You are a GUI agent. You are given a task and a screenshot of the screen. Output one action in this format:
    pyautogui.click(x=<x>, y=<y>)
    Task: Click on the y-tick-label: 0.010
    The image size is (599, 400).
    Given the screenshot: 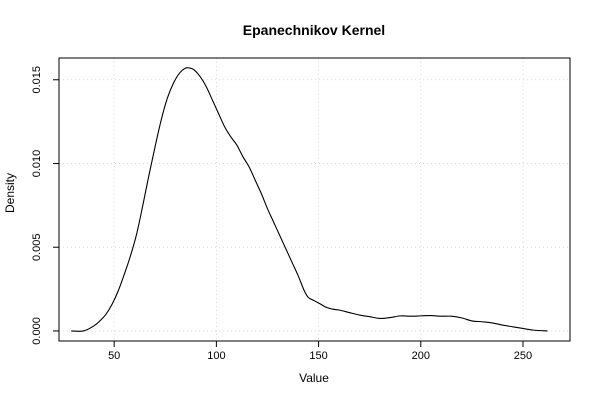 What is the action you would take?
    pyautogui.click(x=37, y=164)
    